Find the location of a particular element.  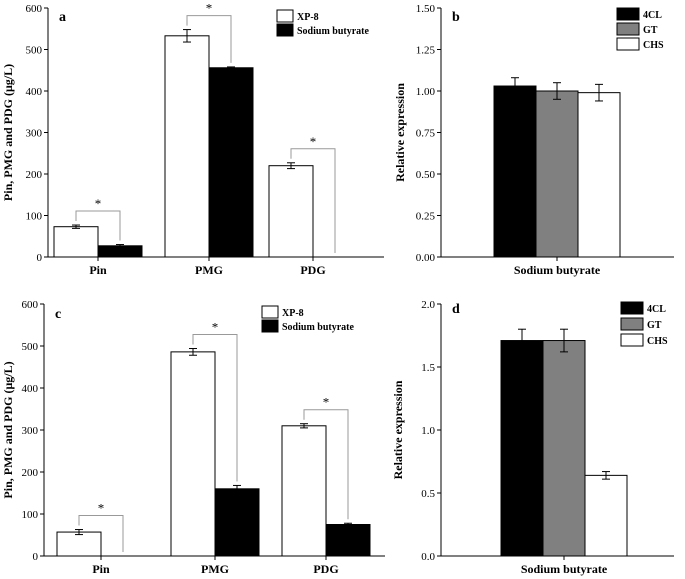

y-tick-label: 1.25 is located at coordinates (426, 51).